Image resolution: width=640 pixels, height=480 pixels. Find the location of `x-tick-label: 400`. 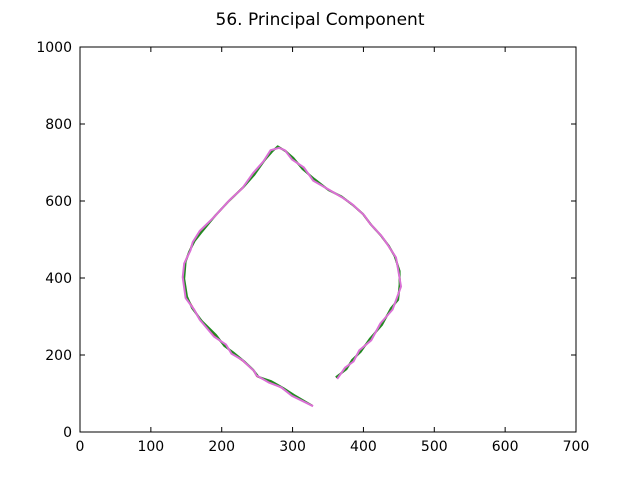

x-tick-label: 400 is located at coordinates (363, 447).